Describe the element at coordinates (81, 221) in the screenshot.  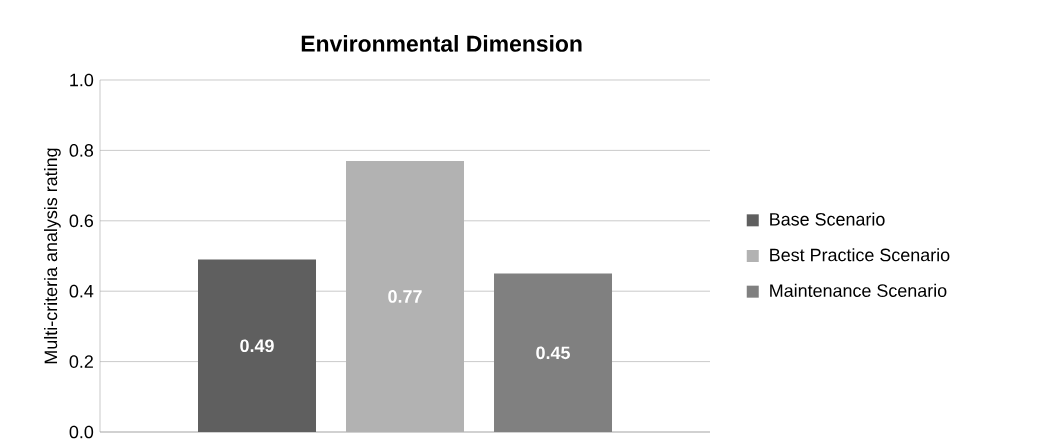
I see `y-tick-label: 0.6` at that location.